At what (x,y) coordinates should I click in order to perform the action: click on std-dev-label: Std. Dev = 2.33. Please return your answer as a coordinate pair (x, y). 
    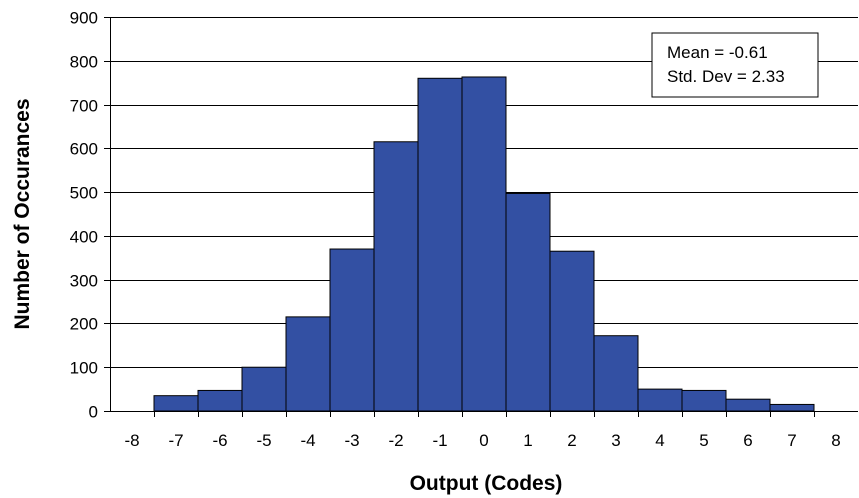
    Looking at the image, I should click on (726, 76).